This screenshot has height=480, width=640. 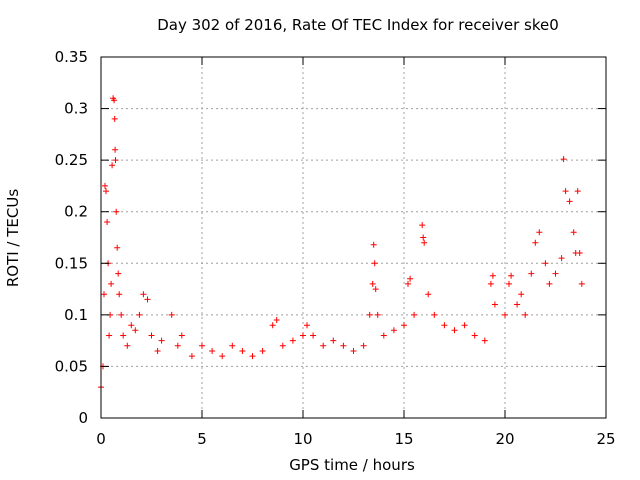 What do you see at coordinates (352, 465) in the screenshot?
I see `x-axis-label: GPS time / hours` at bounding box center [352, 465].